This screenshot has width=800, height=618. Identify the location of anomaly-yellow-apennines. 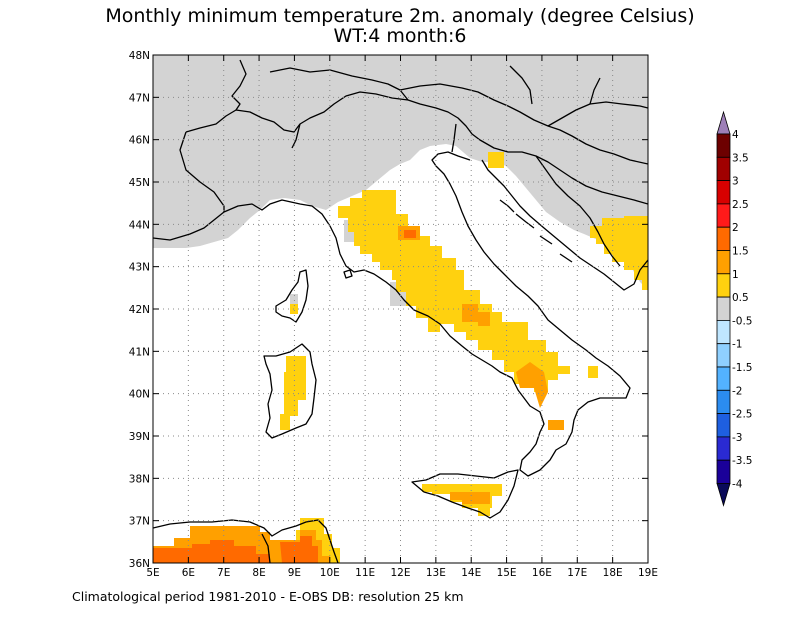
(454, 291).